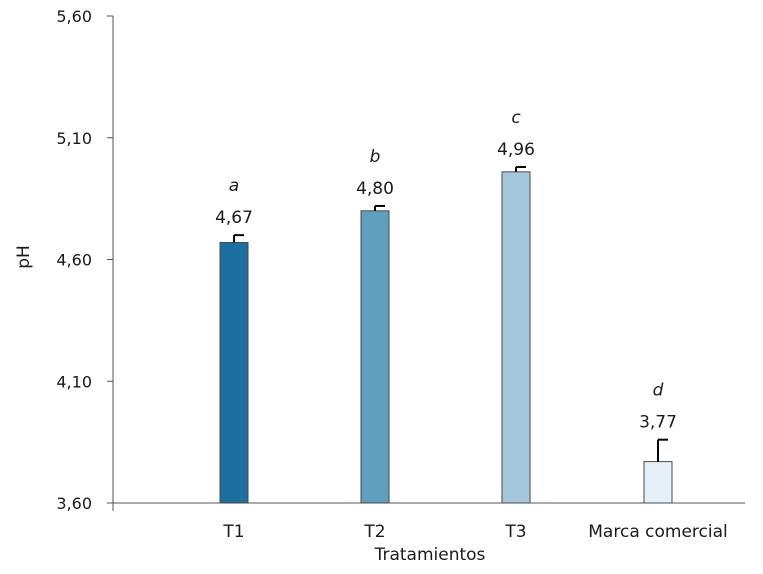  I want to click on data-label: 4,80, so click(375, 189).